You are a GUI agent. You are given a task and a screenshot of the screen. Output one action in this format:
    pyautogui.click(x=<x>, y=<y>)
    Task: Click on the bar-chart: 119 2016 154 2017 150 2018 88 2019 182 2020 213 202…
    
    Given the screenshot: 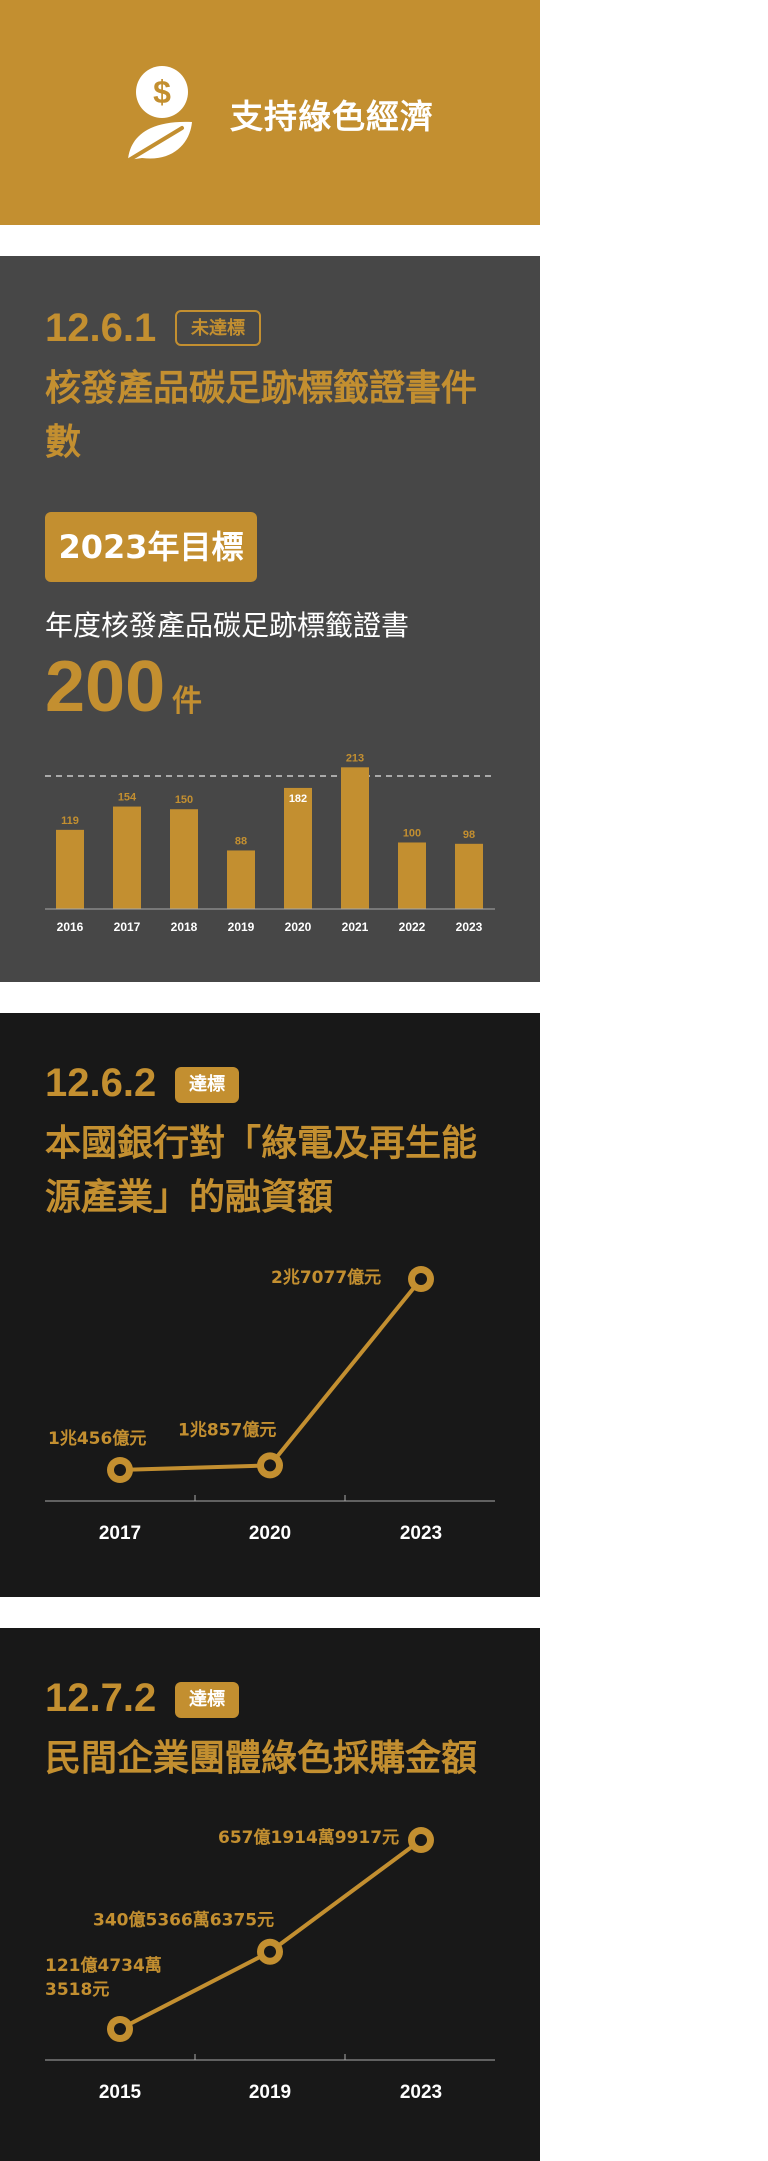 What is the action you would take?
    pyautogui.click(x=270, y=843)
    